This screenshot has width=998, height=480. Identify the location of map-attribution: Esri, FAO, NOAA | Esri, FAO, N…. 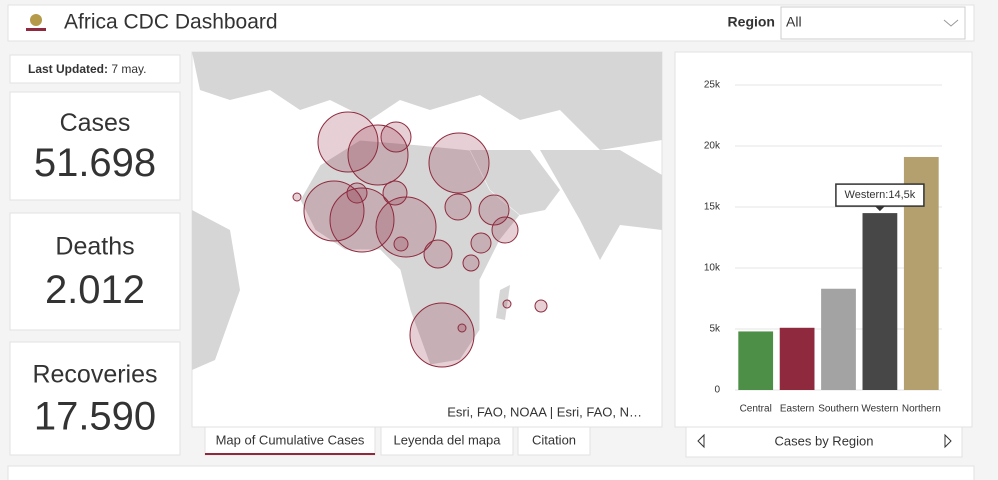
(544, 411).